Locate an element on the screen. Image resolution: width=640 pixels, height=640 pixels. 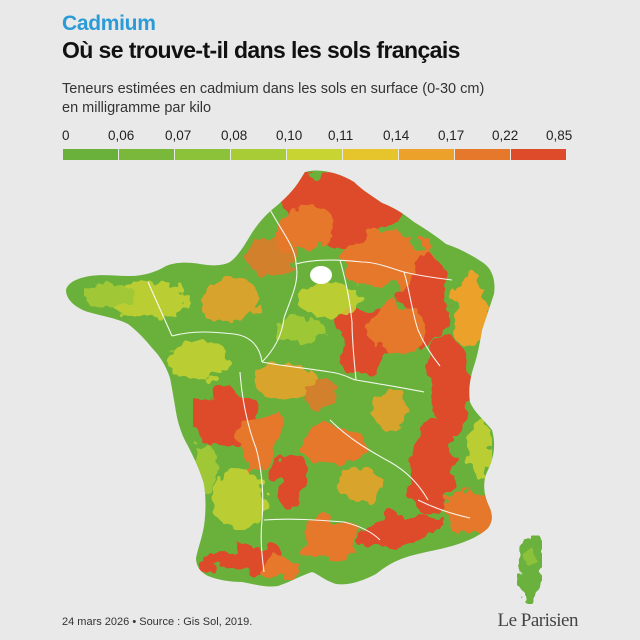
paris-area is located at coordinates (321, 275).